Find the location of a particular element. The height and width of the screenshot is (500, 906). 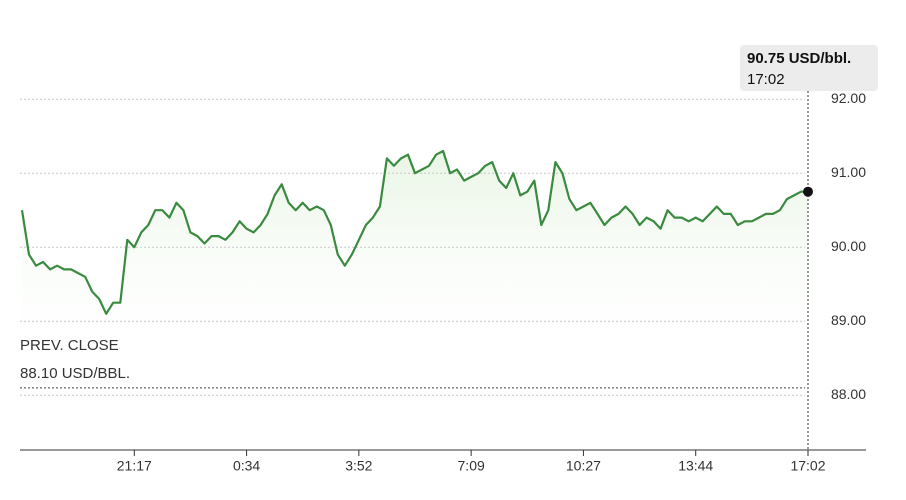

x-tick-label: 13:44 is located at coordinates (695, 466).